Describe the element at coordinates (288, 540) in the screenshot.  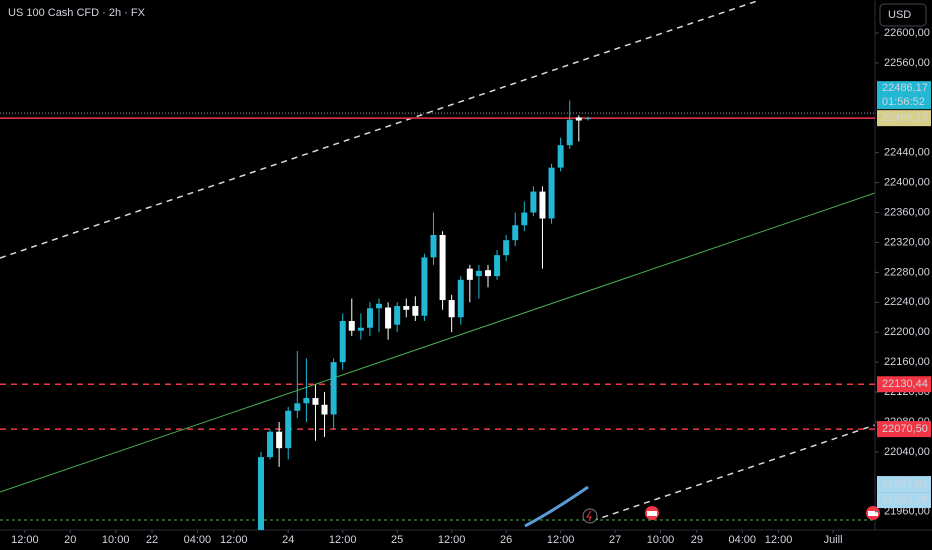
I see `x-tick-label: 24` at that location.